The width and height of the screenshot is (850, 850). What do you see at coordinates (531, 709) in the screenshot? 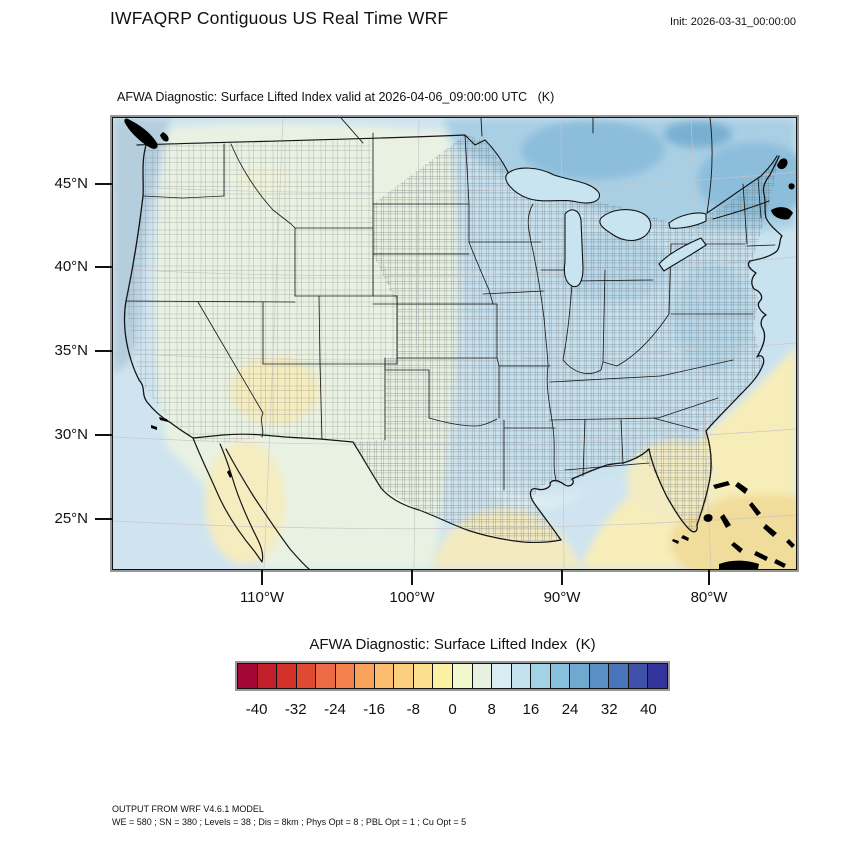
I see `colorbar-tick-label: 16` at bounding box center [531, 709].